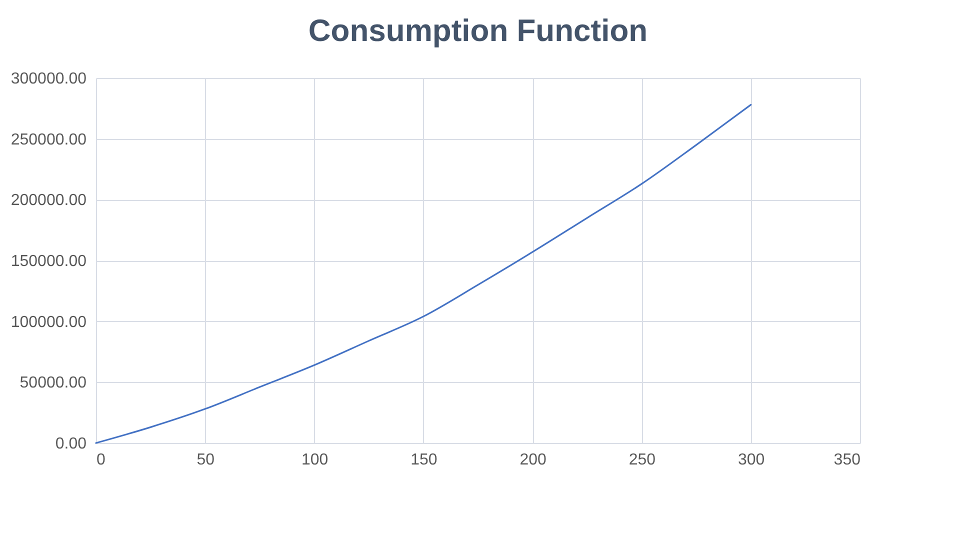  I want to click on x-tick-label: 150, so click(424, 460).